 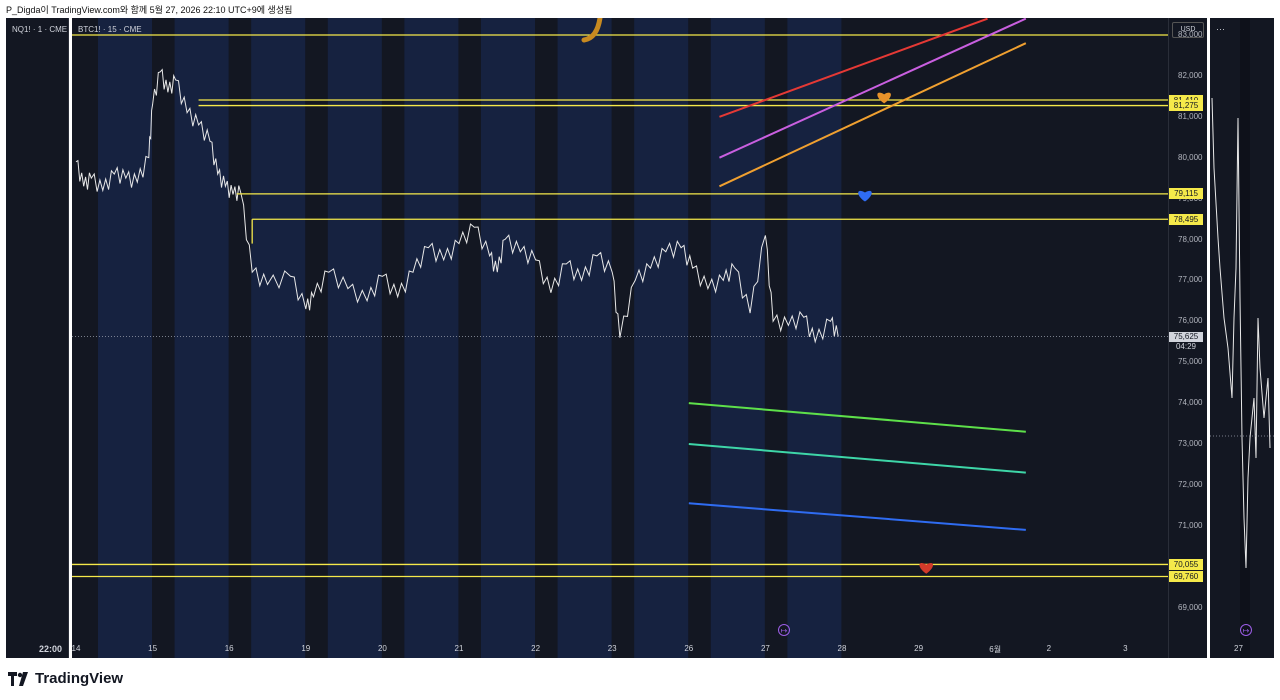 What do you see at coordinates (857, 516) in the screenshot?
I see `trend-line-blue` at bounding box center [857, 516].